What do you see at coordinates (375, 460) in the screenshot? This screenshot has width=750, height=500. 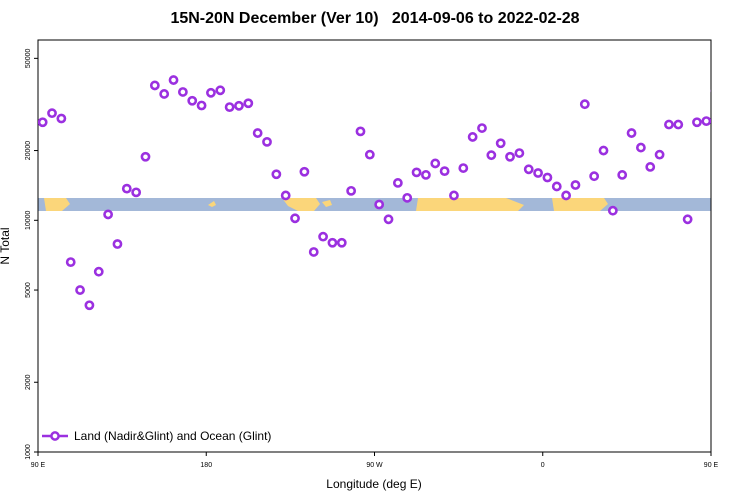 I see `x-axis: 90 E 180 90 W 0 90 E` at bounding box center [375, 460].